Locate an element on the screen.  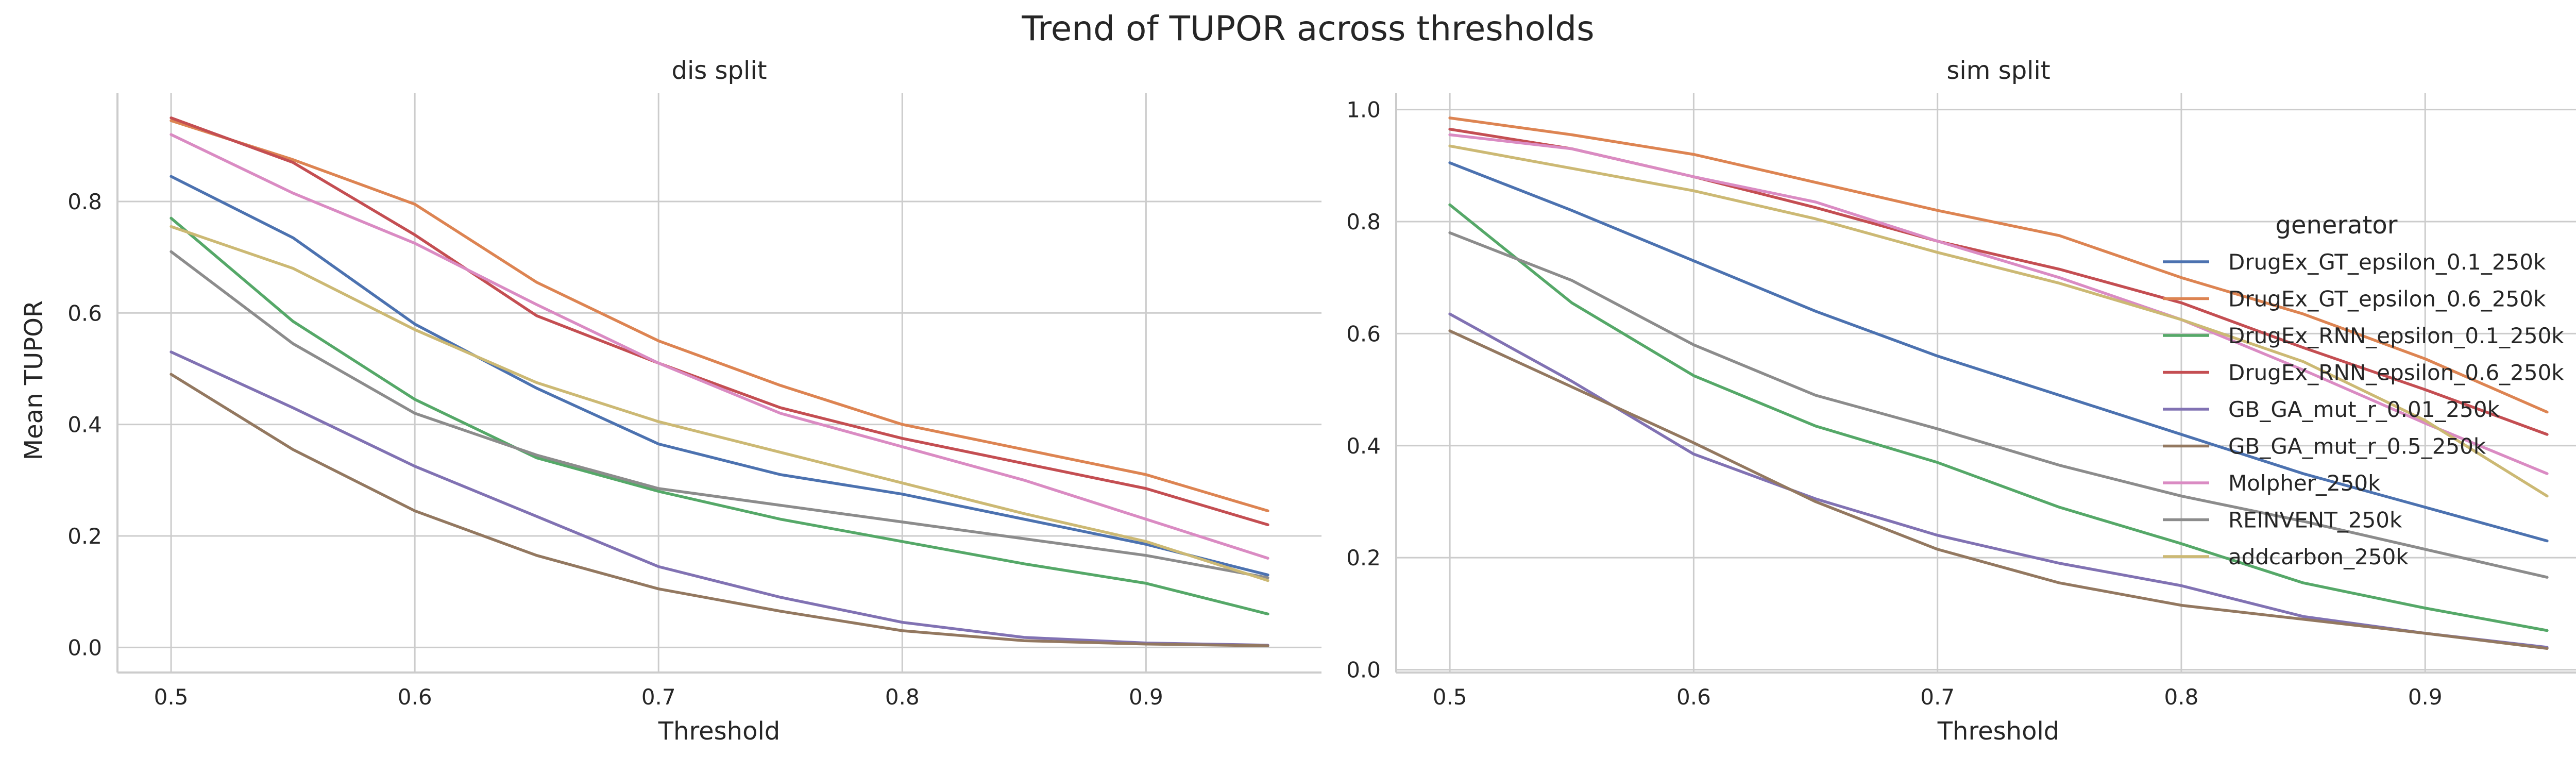
panel-title-dis-split: dis split is located at coordinates (719, 70).